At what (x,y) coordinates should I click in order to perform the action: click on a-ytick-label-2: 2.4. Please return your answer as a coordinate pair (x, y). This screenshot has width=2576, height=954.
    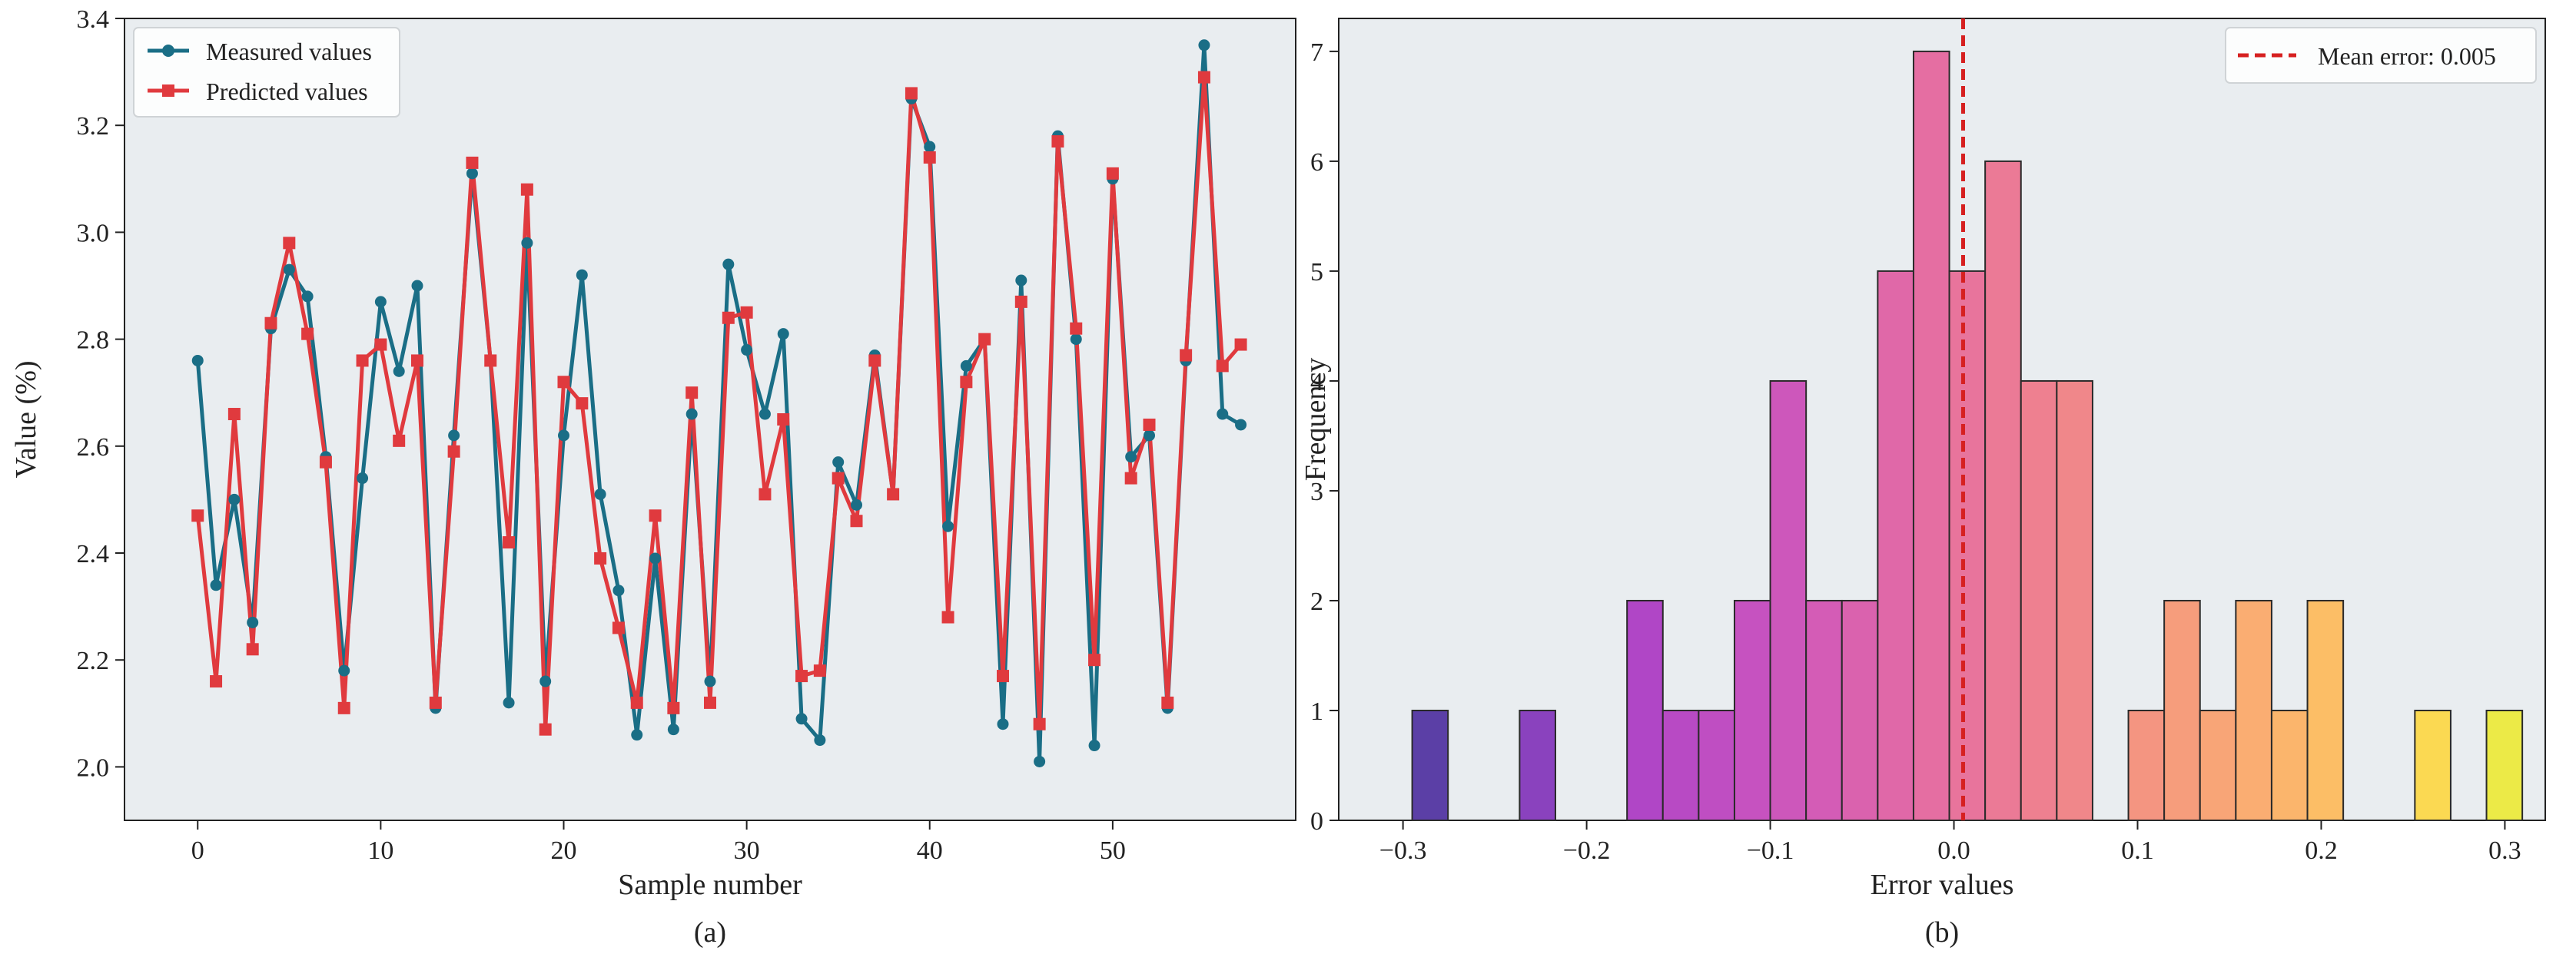
    Looking at the image, I should click on (93, 554).